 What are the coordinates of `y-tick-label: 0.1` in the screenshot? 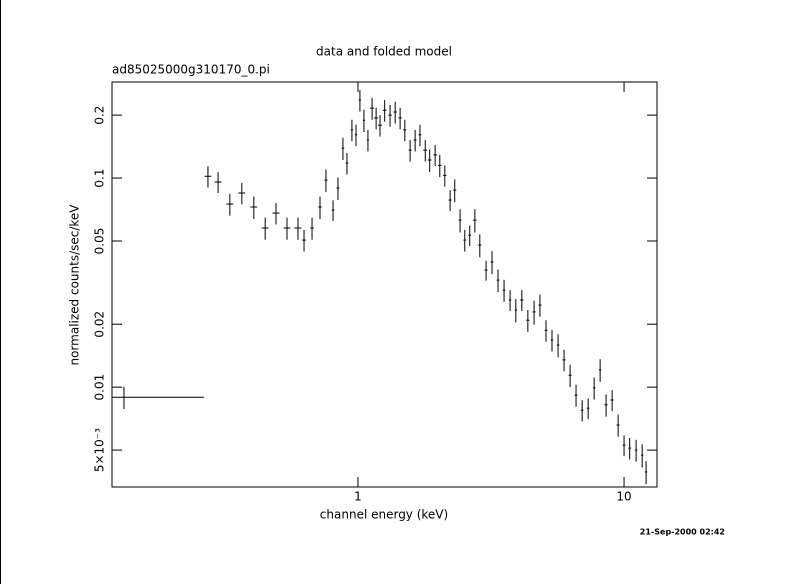 It's located at (100, 178).